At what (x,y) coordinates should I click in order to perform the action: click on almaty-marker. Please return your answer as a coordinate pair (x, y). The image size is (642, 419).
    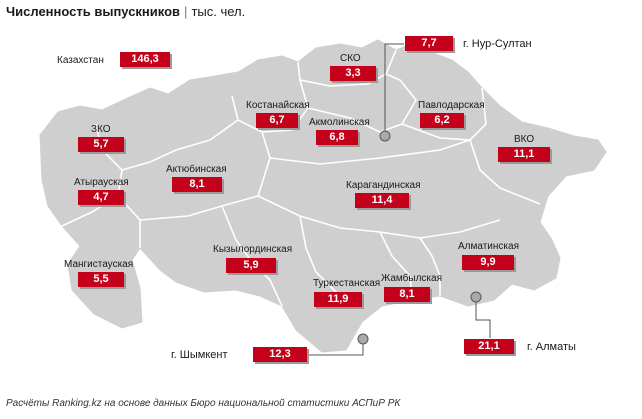
    Looking at the image, I should click on (476, 297).